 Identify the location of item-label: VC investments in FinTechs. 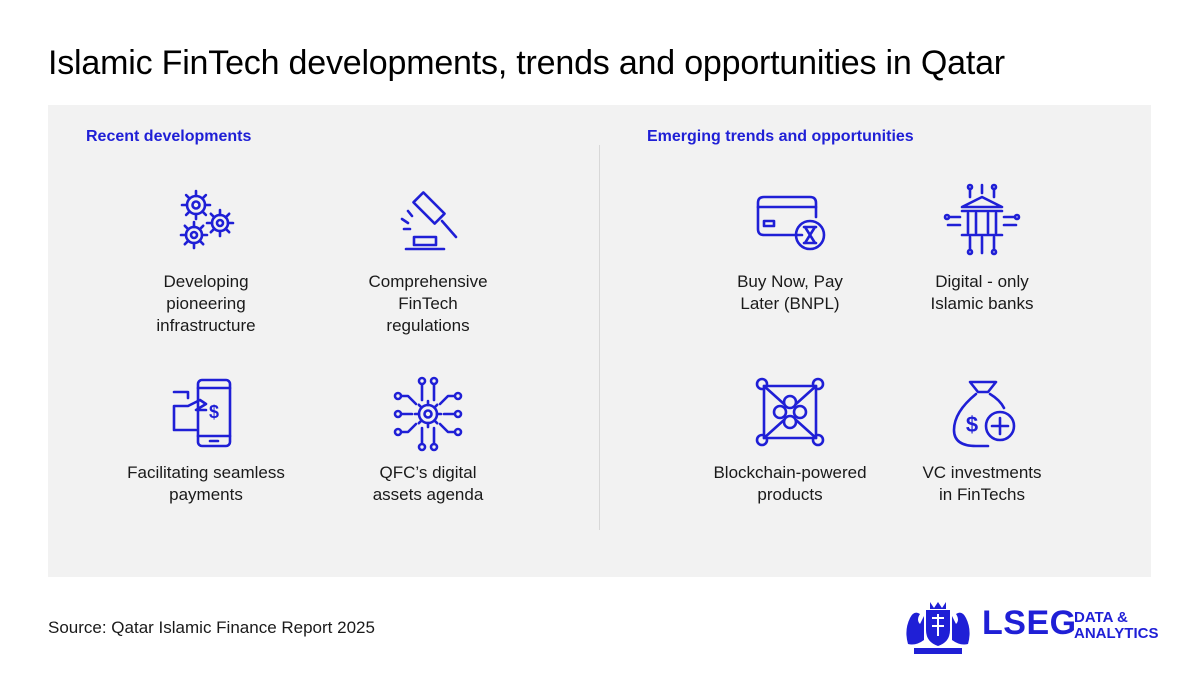
(982, 483).